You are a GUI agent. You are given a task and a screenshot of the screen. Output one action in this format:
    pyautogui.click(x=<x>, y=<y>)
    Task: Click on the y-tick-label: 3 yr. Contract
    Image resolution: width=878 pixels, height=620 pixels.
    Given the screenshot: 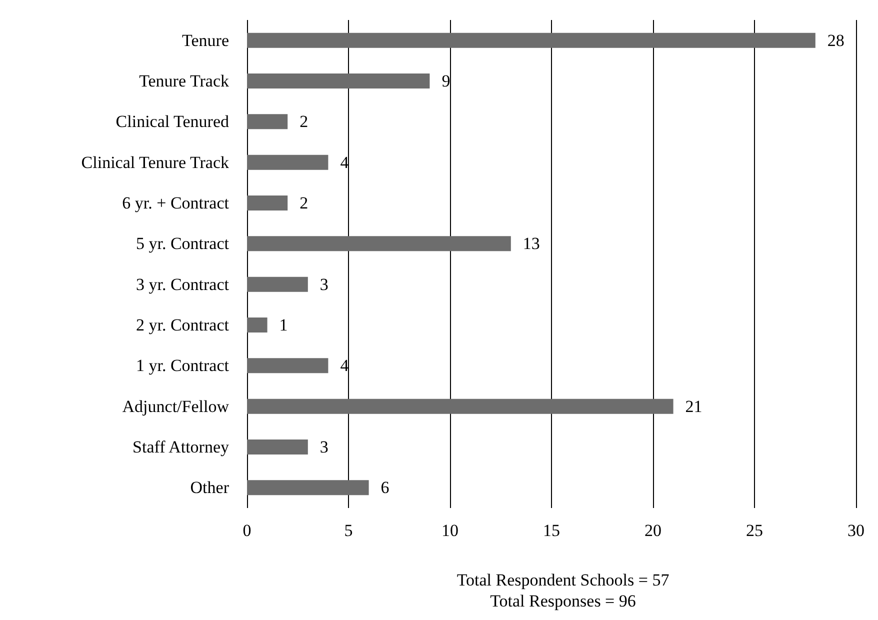 What is the action you would take?
    pyautogui.click(x=183, y=284)
    